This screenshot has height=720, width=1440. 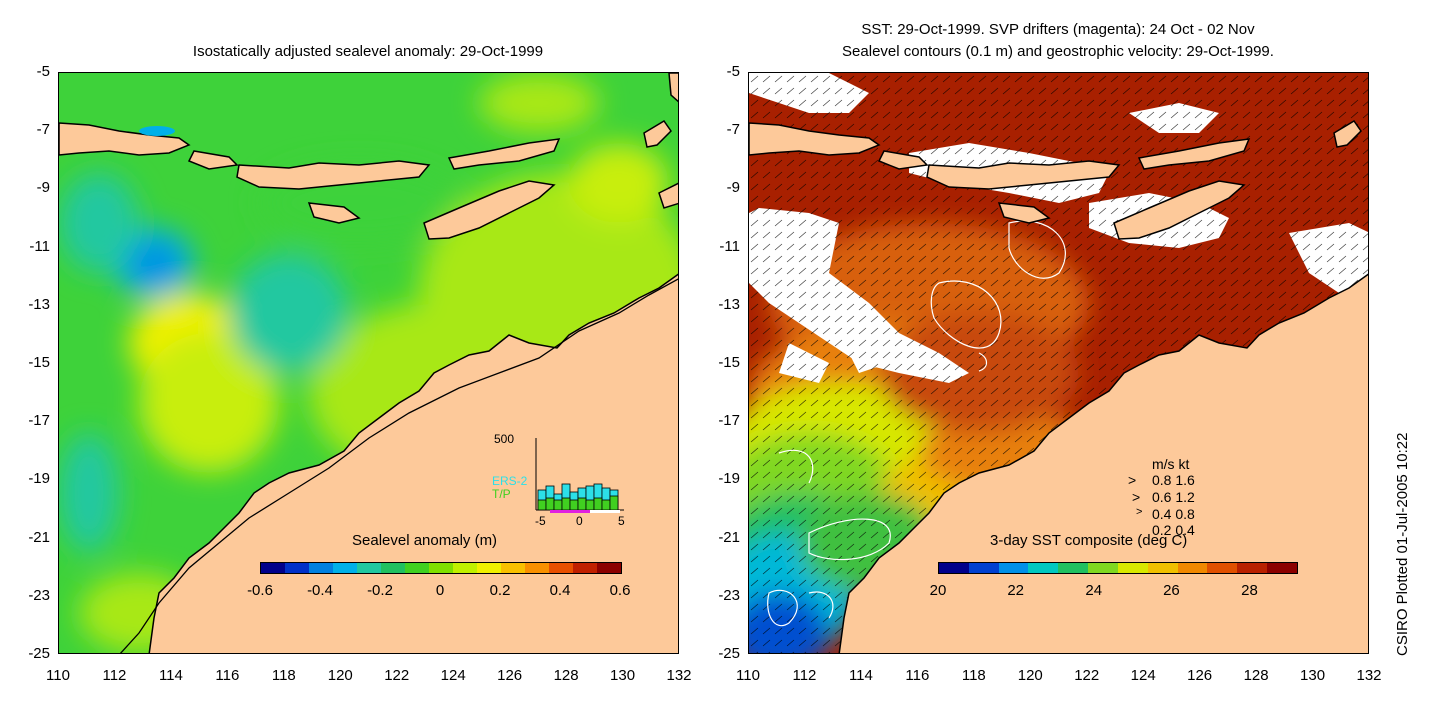 What do you see at coordinates (380, 590) in the screenshot?
I see `colorbar-tick-label: -0.2` at bounding box center [380, 590].